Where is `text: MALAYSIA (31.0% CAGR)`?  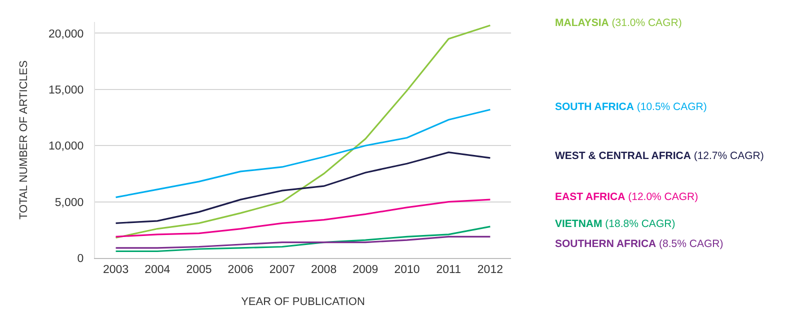 text: MALAYSIA (31.0% CAGR) is located at coordinates (618, 23).